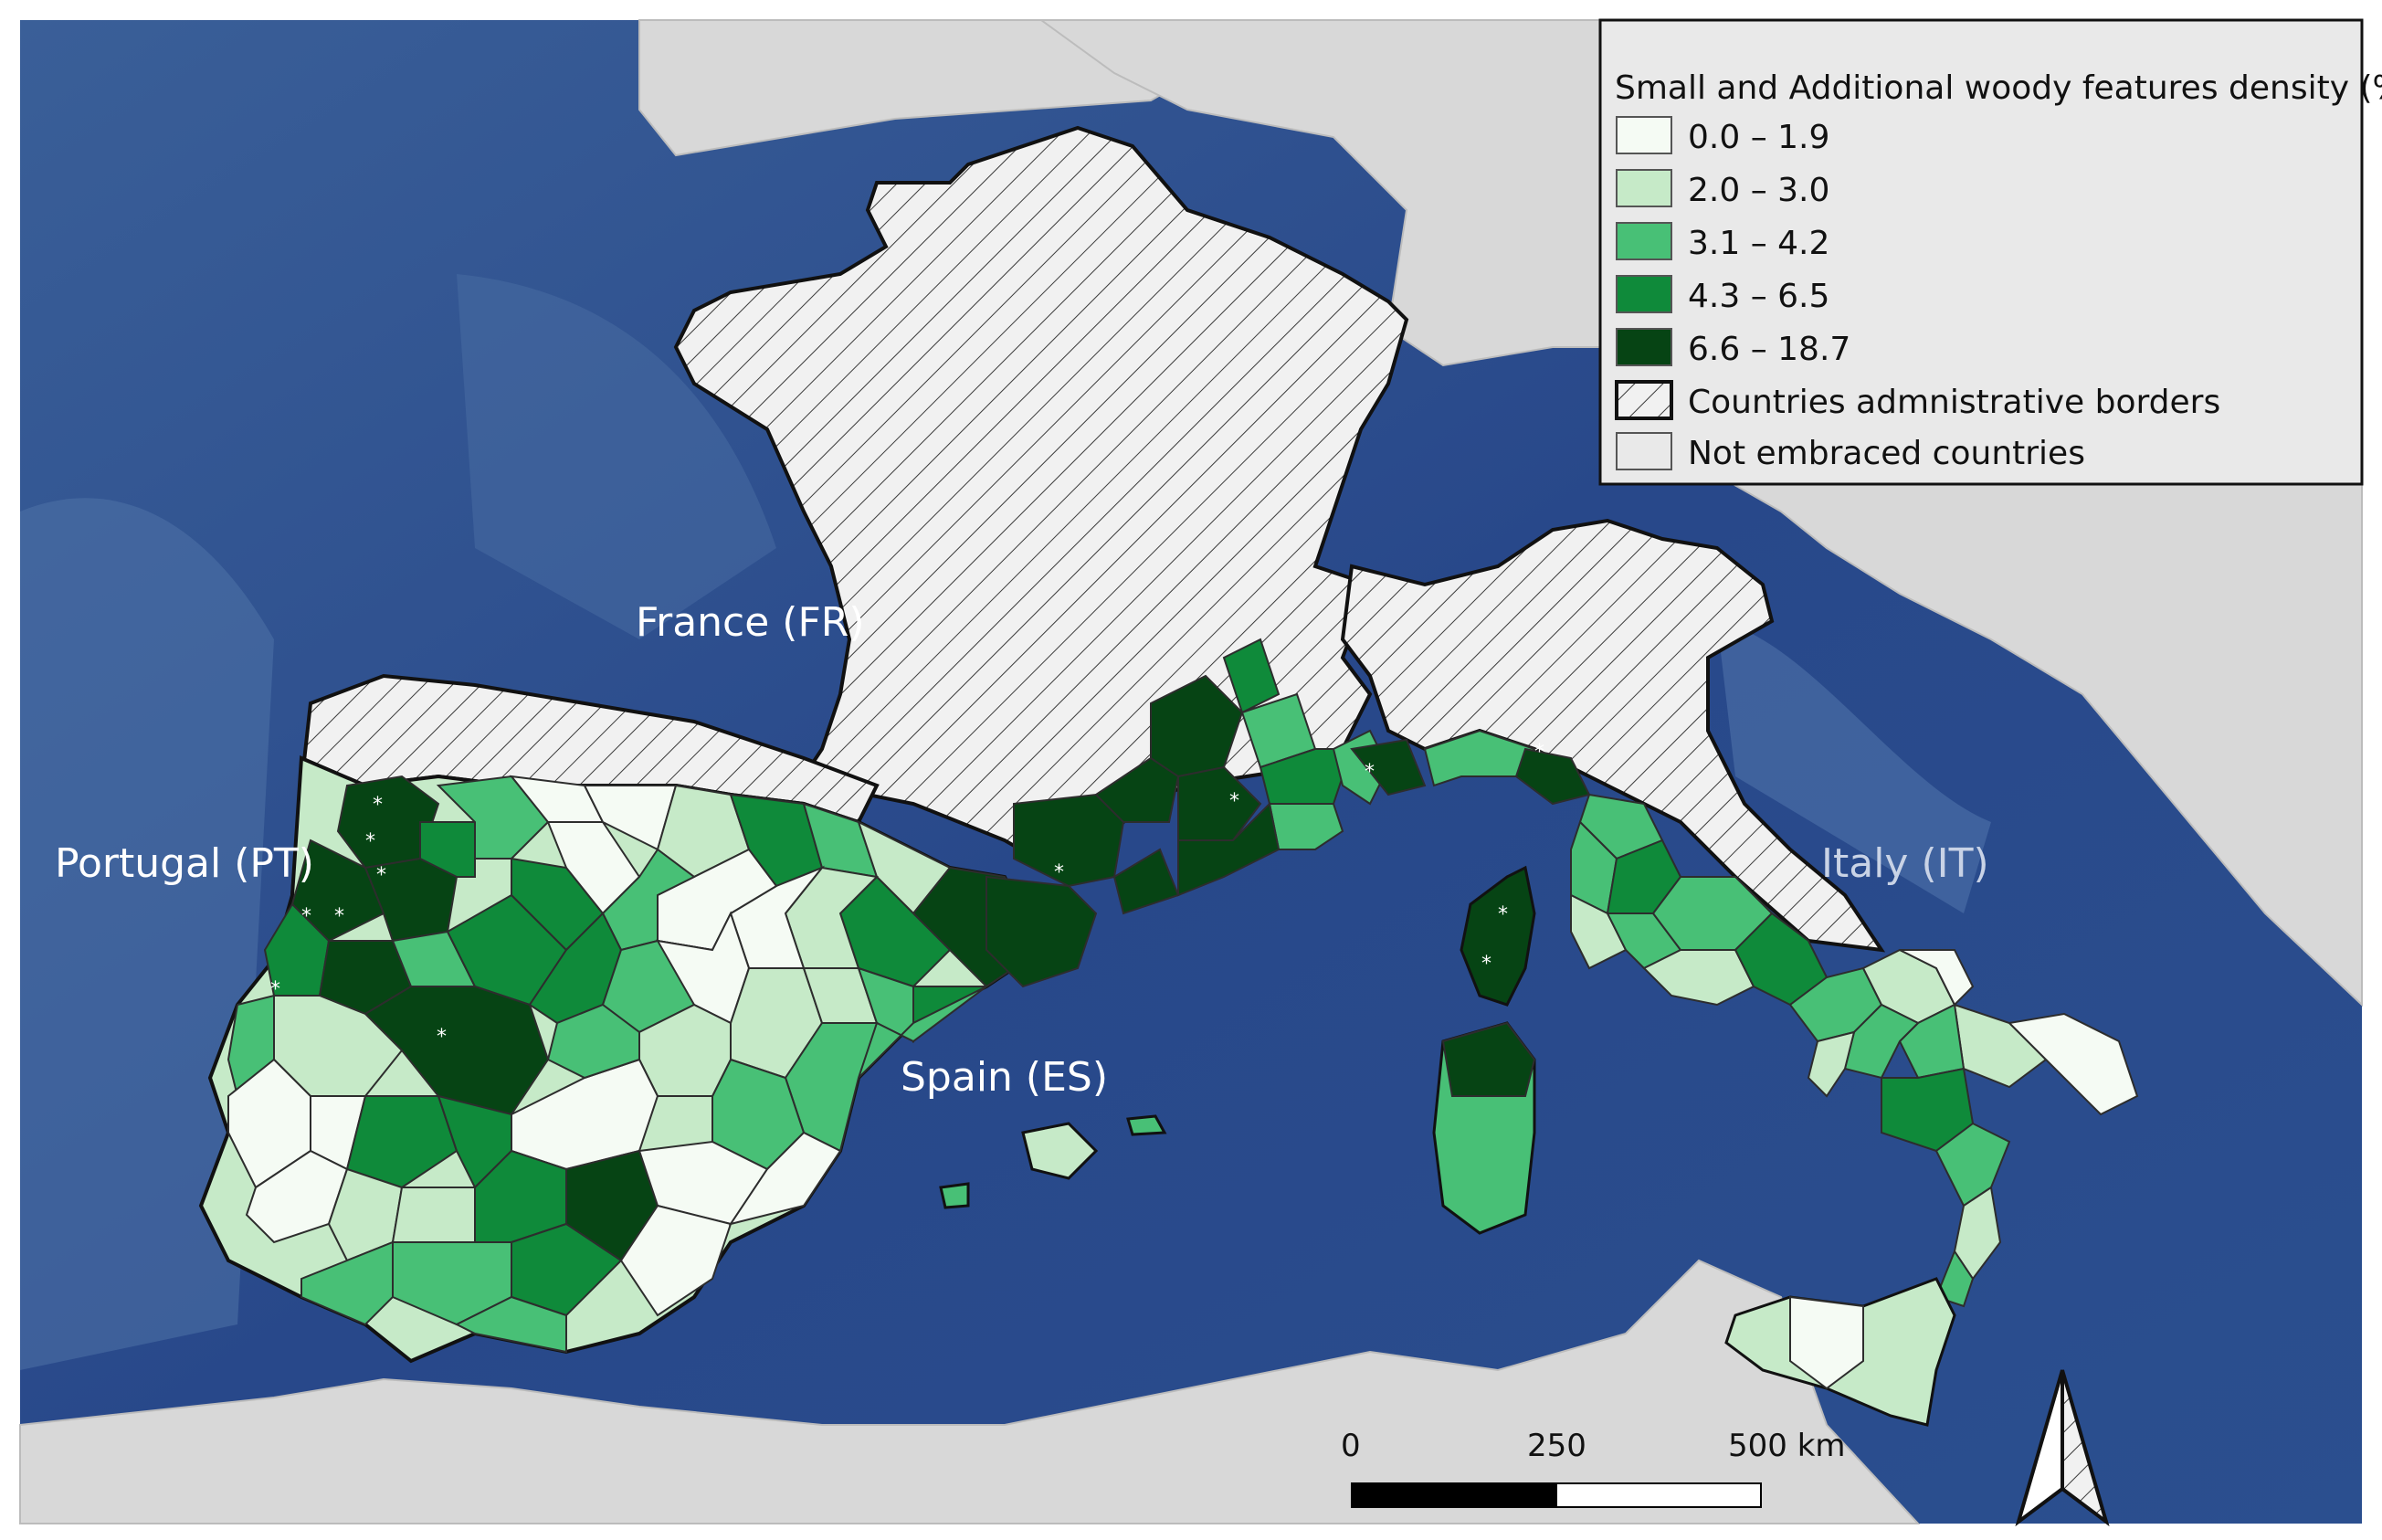 This screenshot has width=2382, height=1540. What do you see at coordinates (2062, 1448) in the screenshot?
I see `north-arrow-icon` at bounding box center [2062, 1448].